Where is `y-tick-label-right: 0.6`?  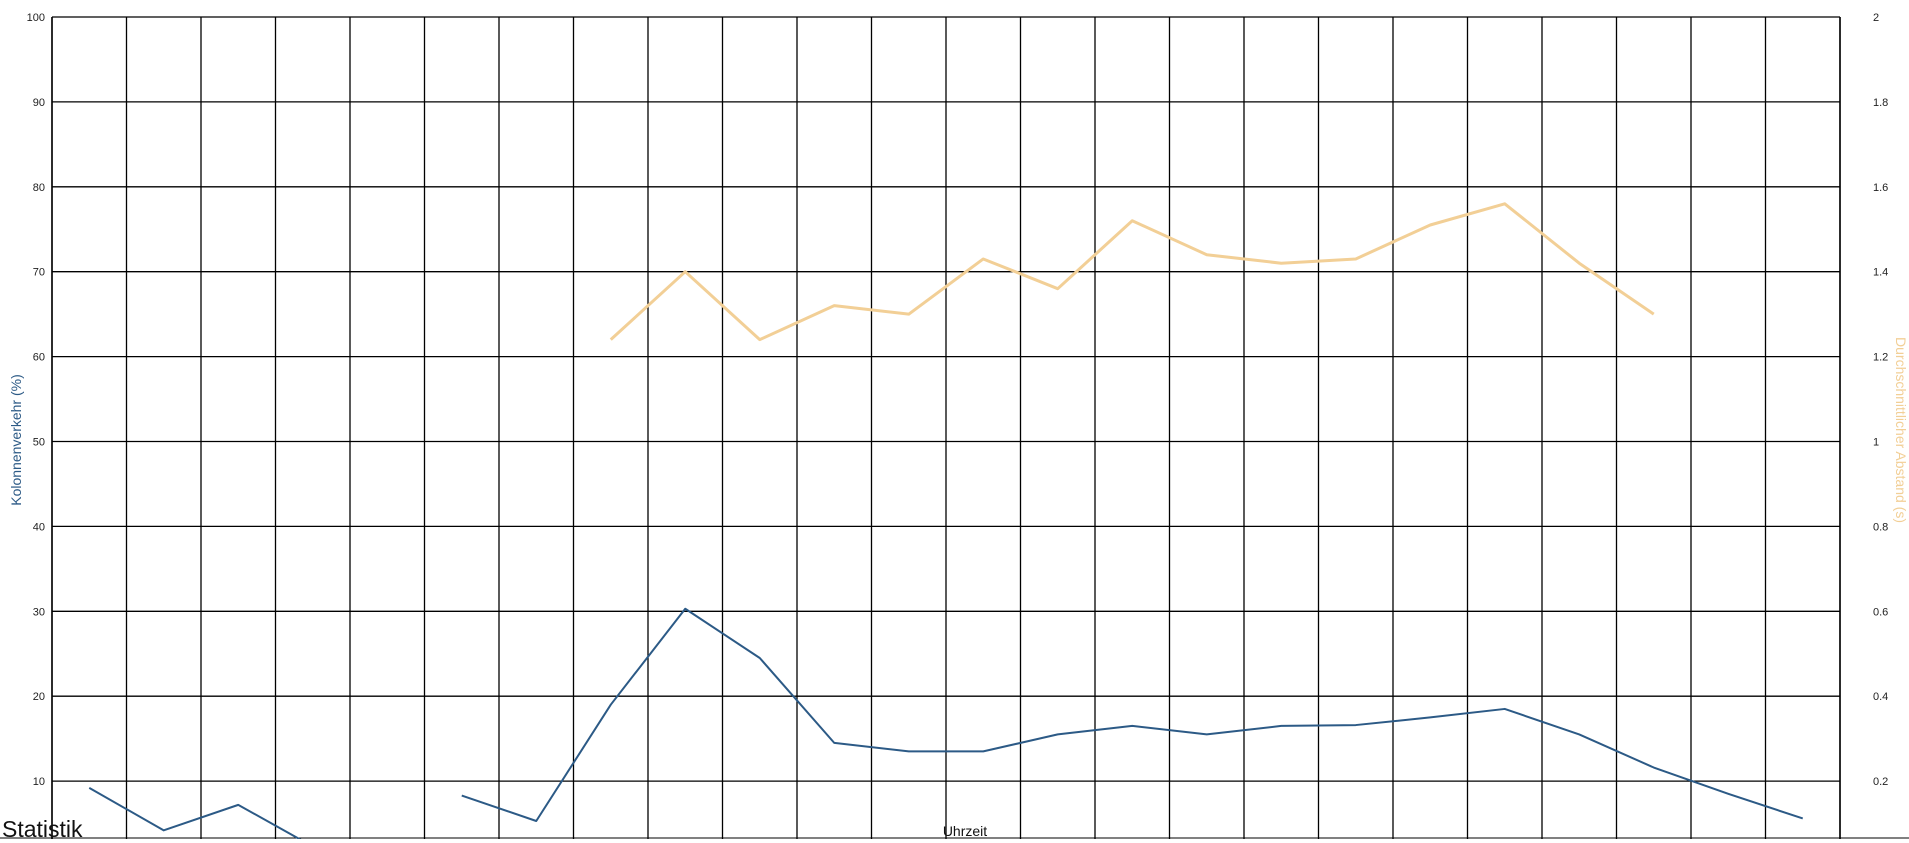
y-tick-label-right: 0.6 is located at coordinates (1880, 612).